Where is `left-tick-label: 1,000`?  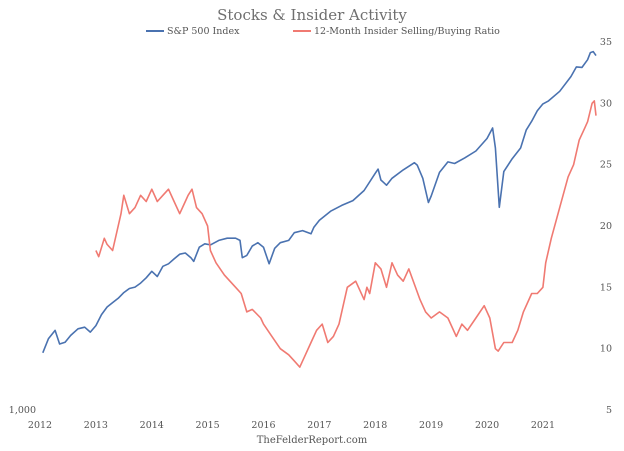
left-tick-label: 1,000 is located at coordinates (22, 410).